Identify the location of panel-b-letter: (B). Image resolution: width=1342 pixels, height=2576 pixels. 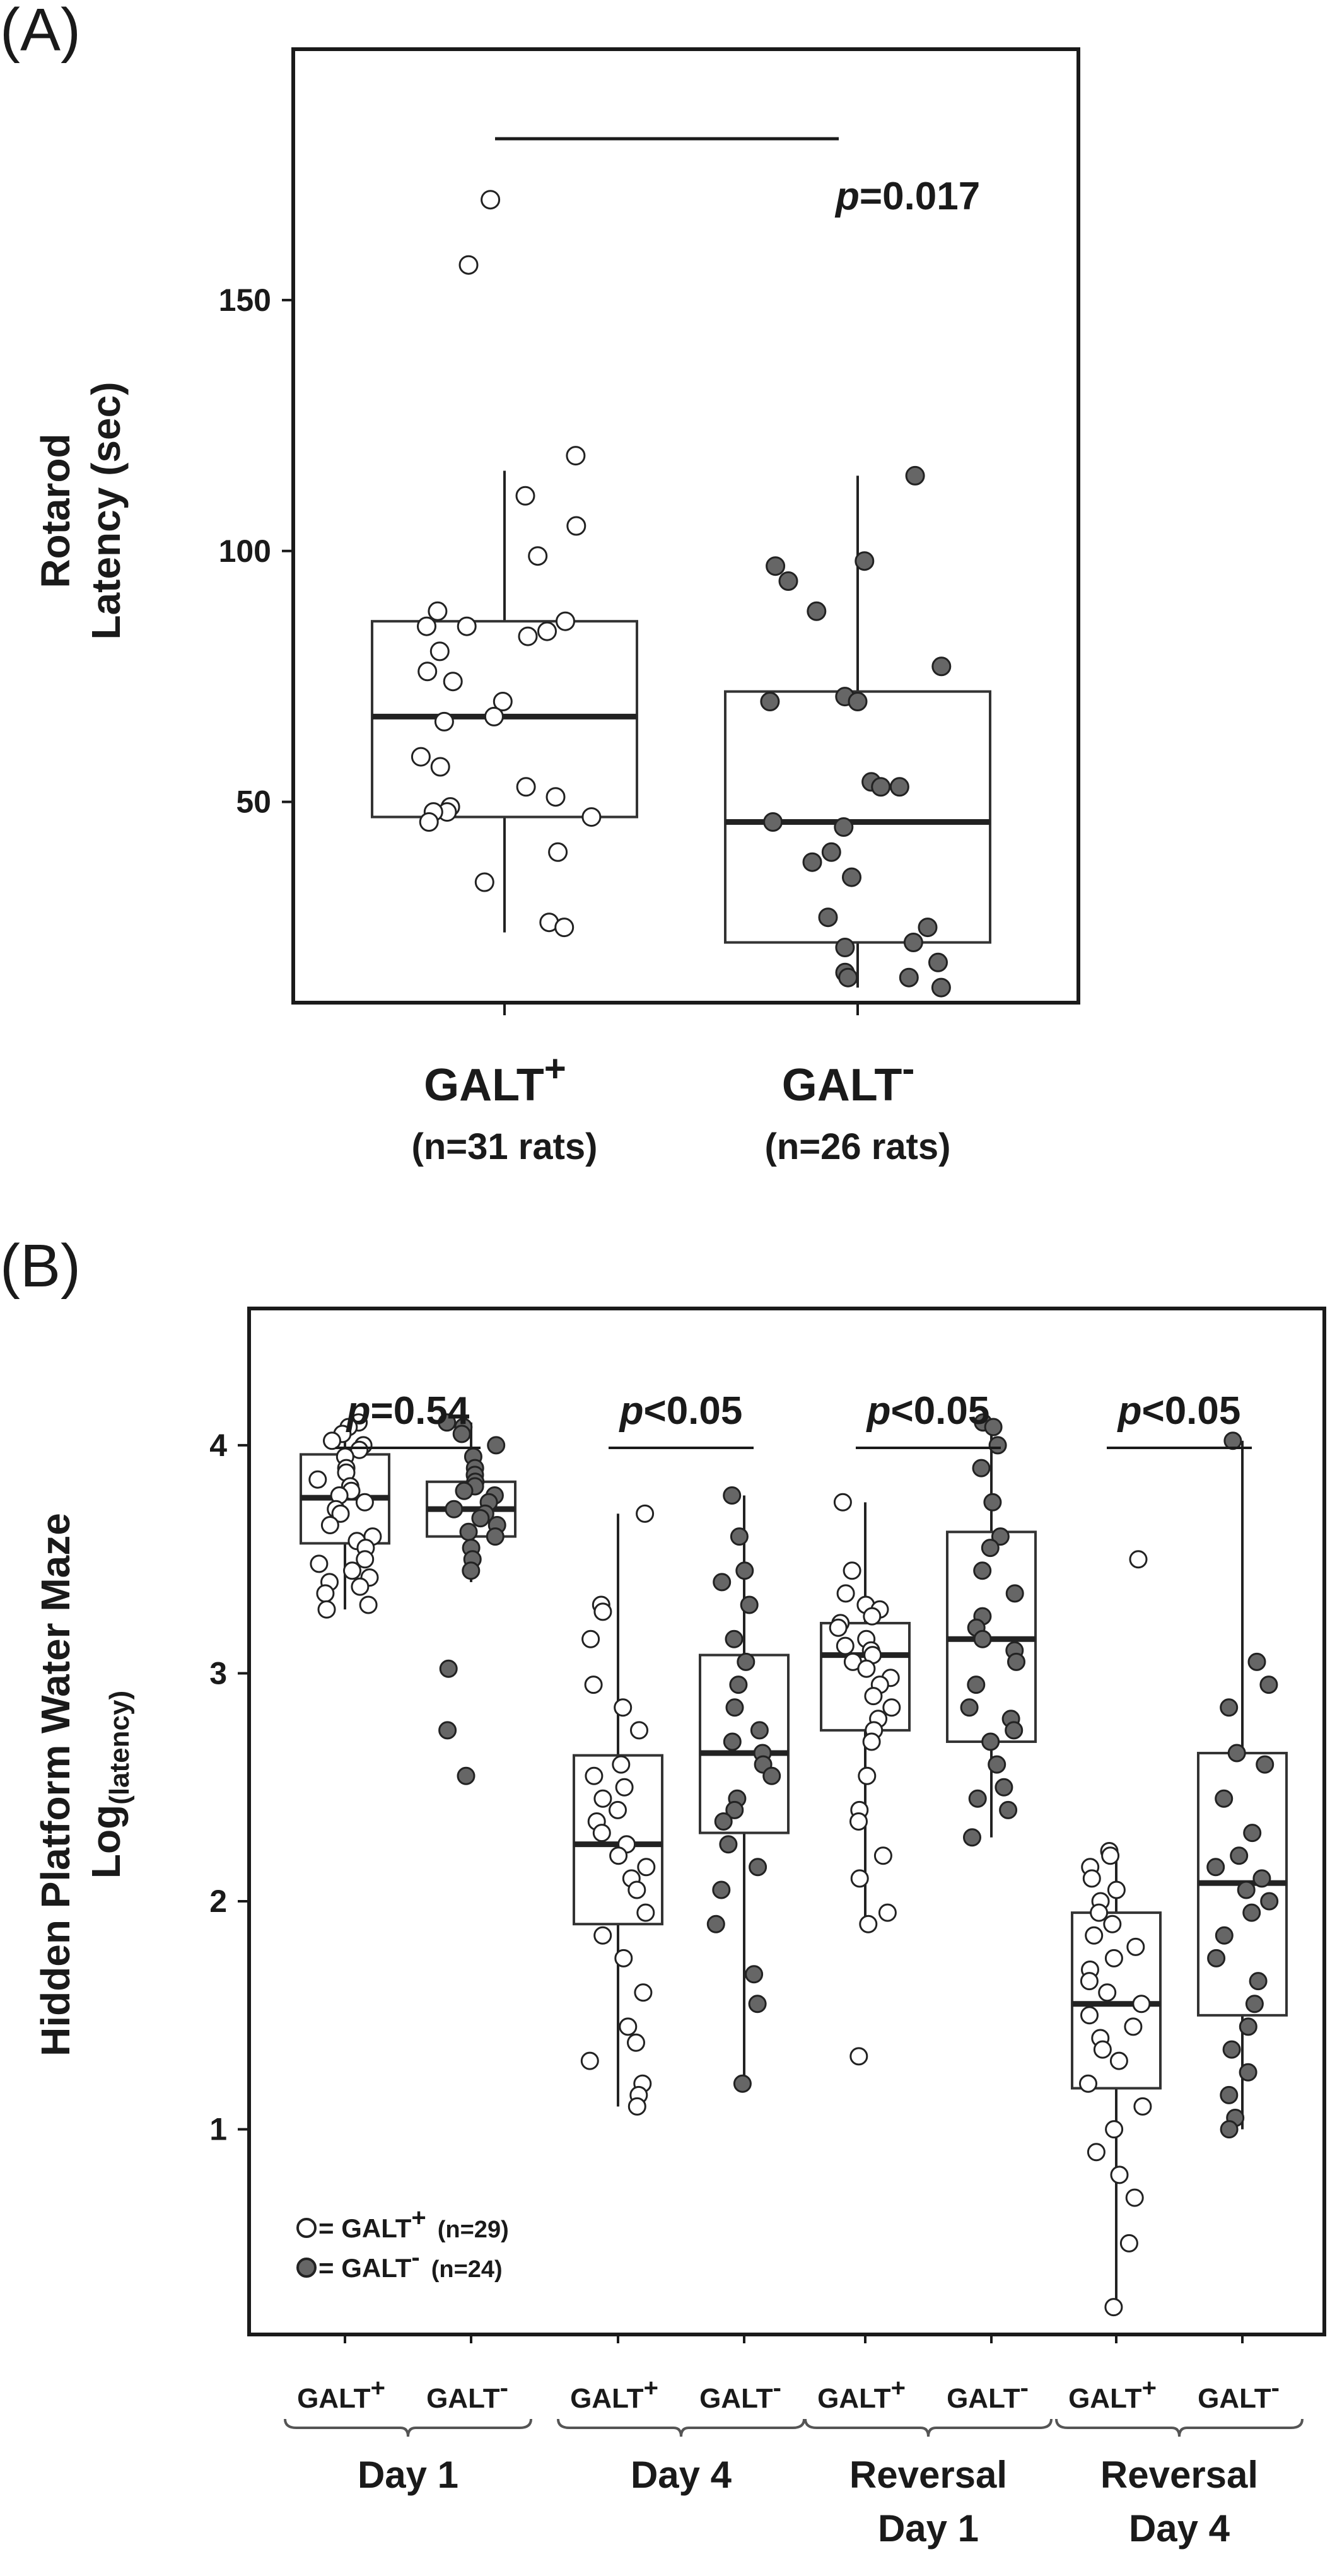
(40, 1266).